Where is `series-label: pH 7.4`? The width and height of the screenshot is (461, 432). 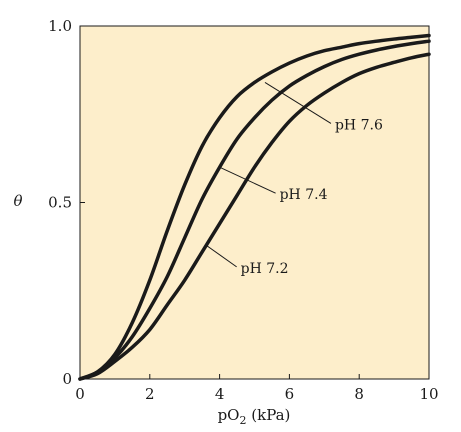 series-label: pH 7.4 is located at coordinates (304, 195).